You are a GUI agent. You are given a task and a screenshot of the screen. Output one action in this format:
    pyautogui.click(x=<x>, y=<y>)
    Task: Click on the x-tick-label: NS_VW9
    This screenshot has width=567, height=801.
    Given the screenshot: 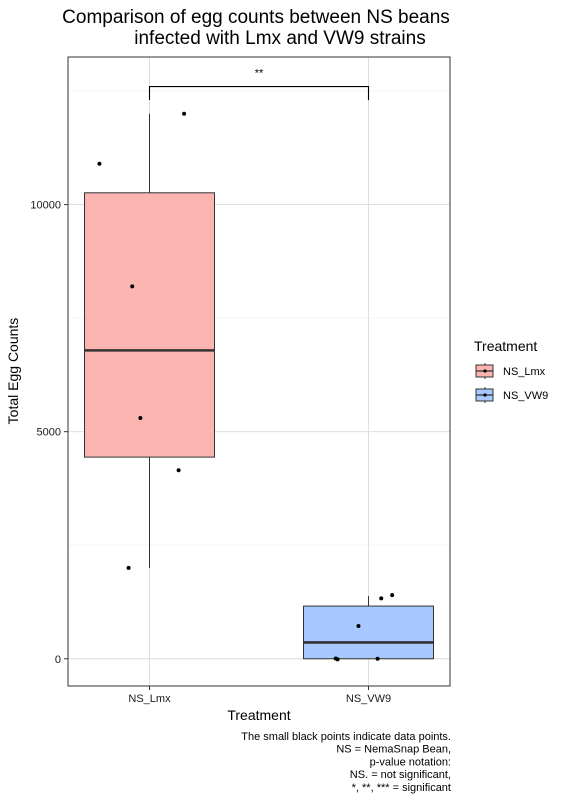 What is the action you would take?
    pyautogui.click(x=368, y=699)
    